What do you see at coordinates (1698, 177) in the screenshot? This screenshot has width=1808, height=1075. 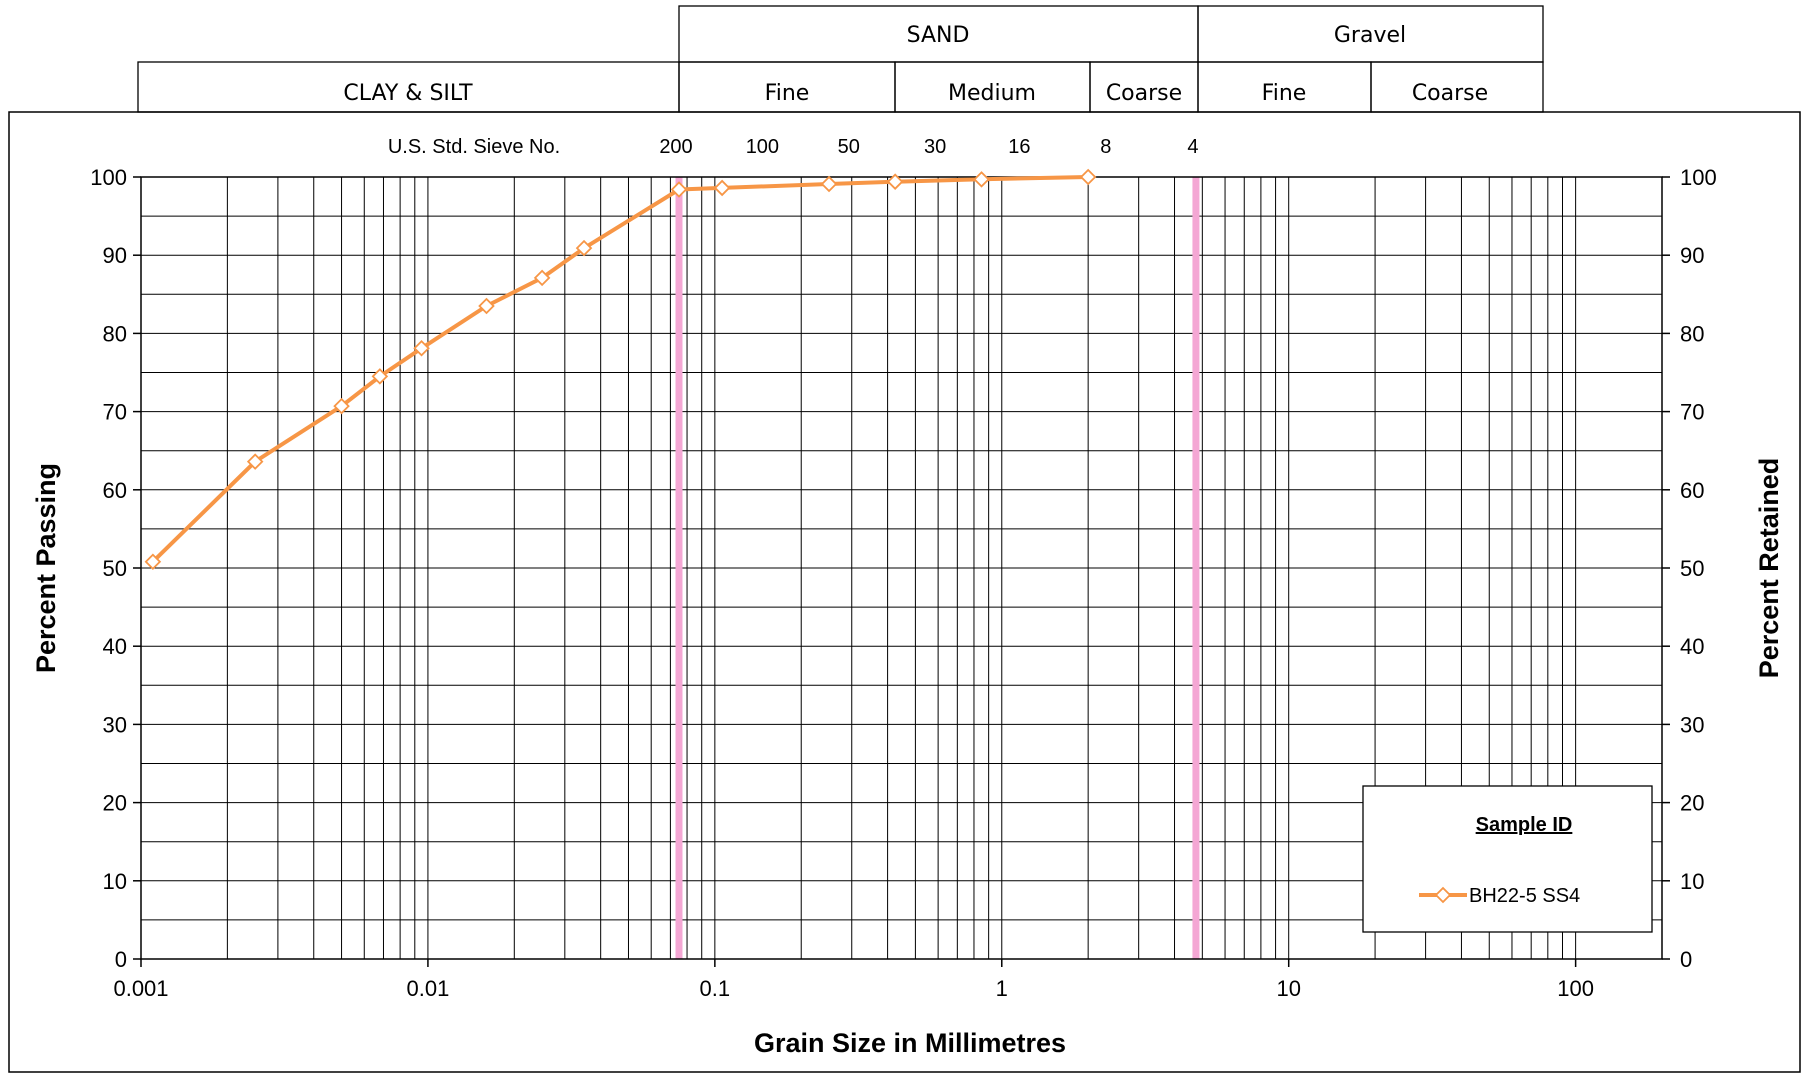 I see `y-tick-label-right: 100` at bounding box center [1698, 177].